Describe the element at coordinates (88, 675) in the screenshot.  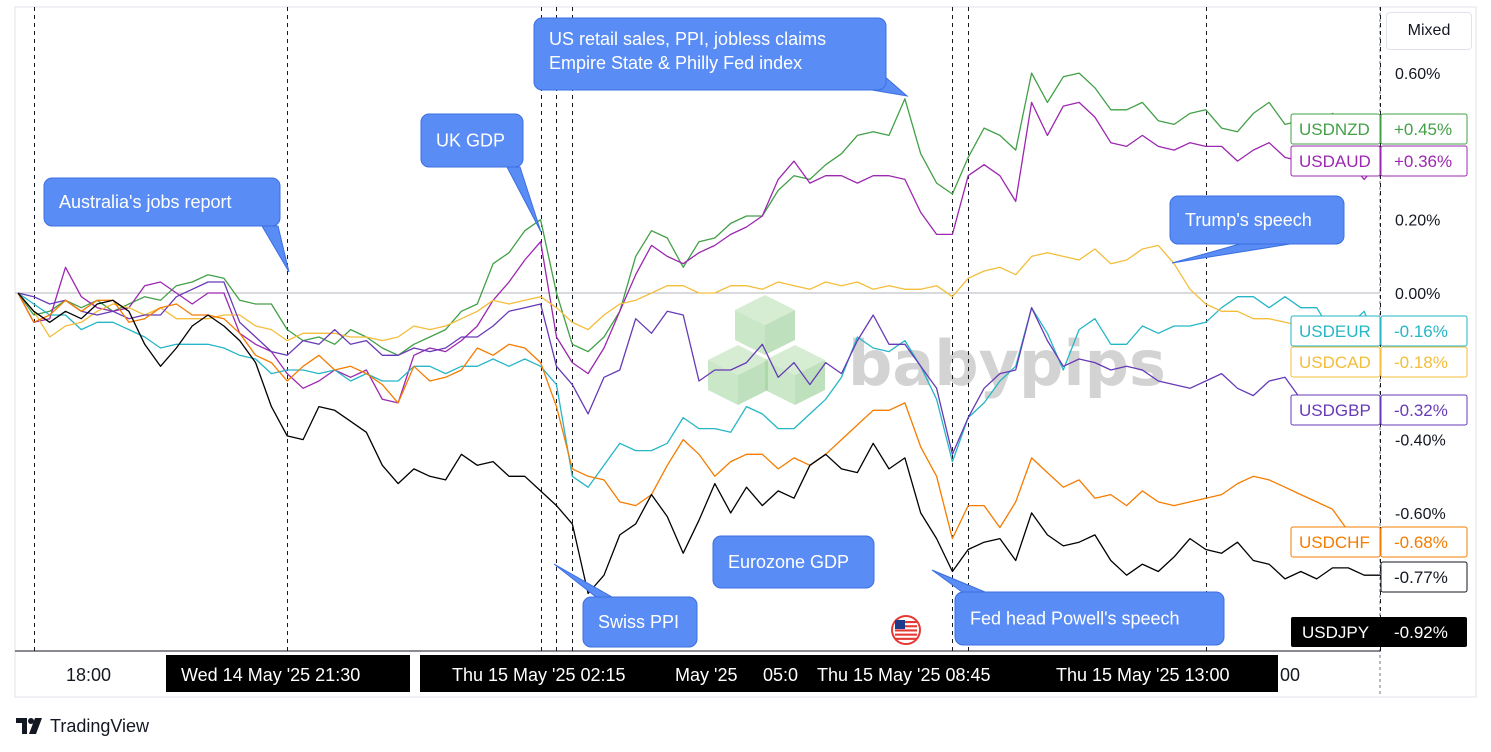
I see `x-tick-label: 18:00` at that location.